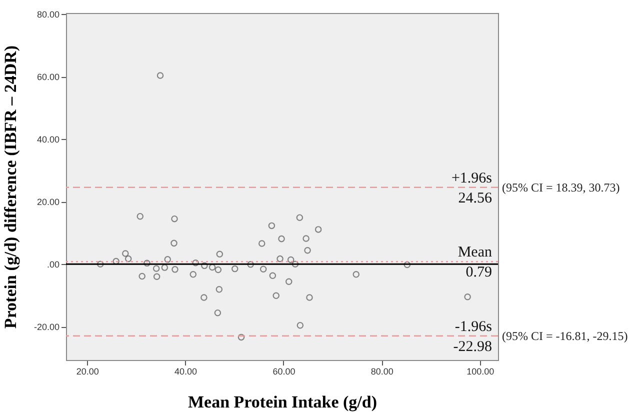 The image size is (639, 412). Describe the element at coordinates (561, 187) in the screenshot. I see `text: (95% CI = 18.39, 30.73)` at that location.